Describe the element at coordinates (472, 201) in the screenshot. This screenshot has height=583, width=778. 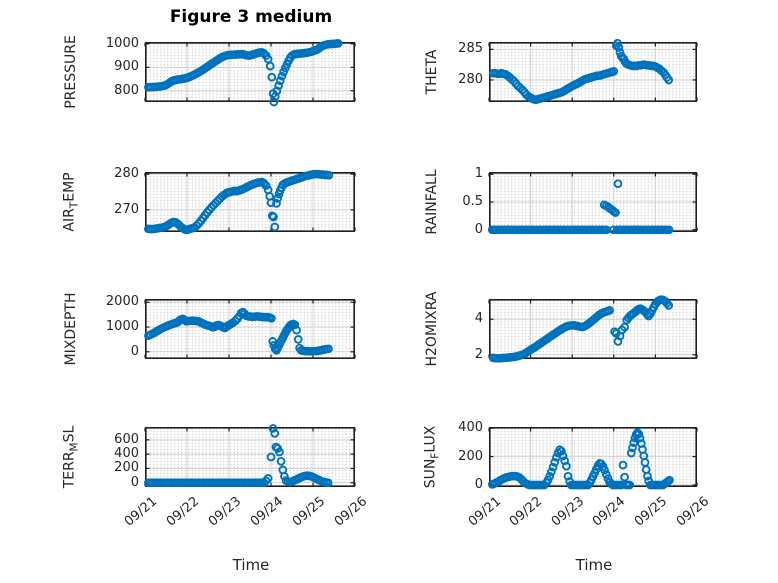
I see `y-tick-label: 0.5` at that location.